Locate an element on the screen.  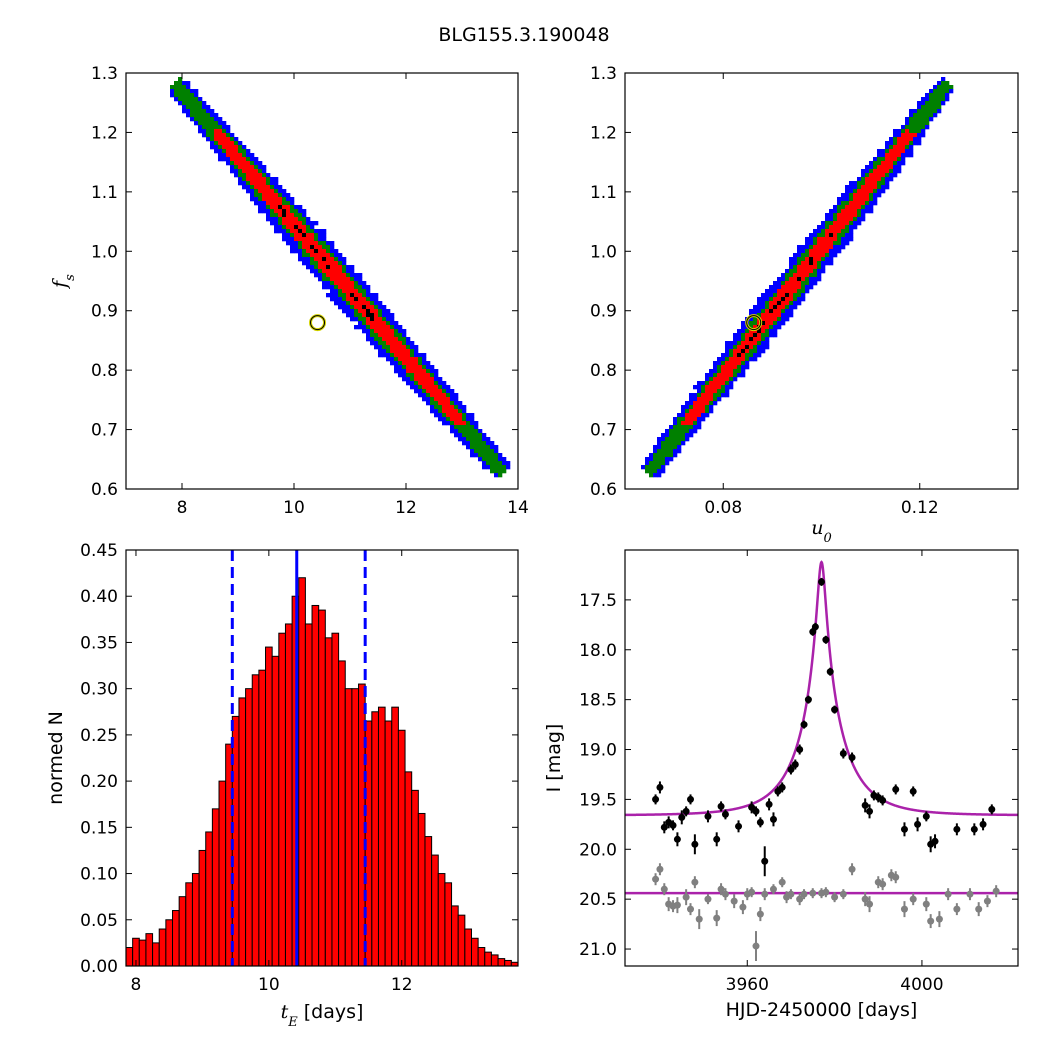
histogram-bar is located at coordinates (474, 952).